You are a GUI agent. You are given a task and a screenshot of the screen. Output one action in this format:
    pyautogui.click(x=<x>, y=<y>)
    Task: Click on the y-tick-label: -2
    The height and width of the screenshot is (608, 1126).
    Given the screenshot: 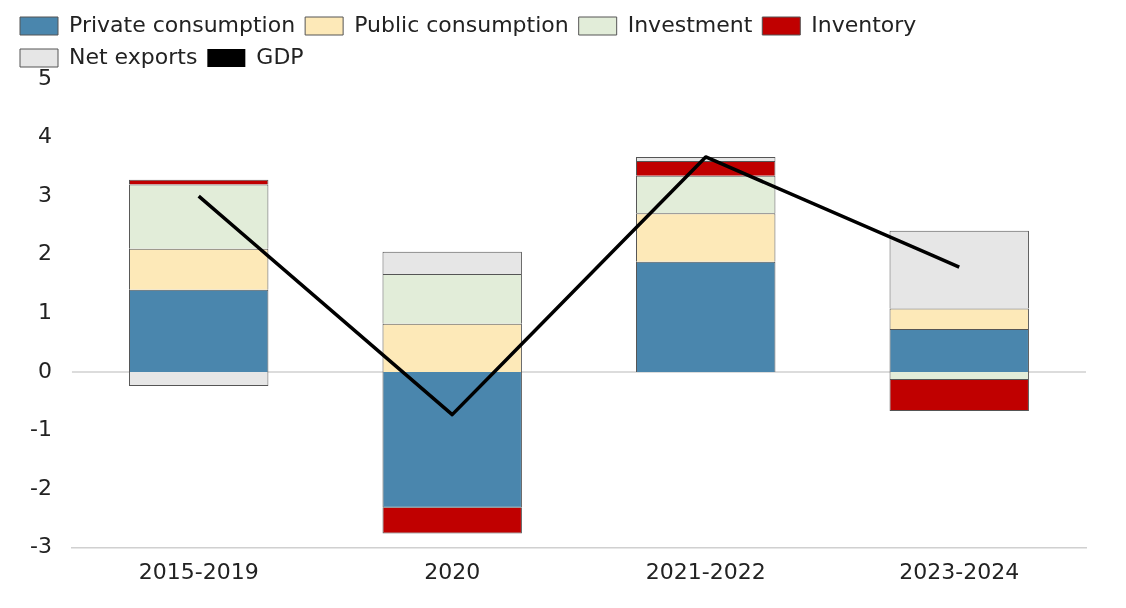 What is the action you would take?
    pyautogui.click(x=41, y=487)
    